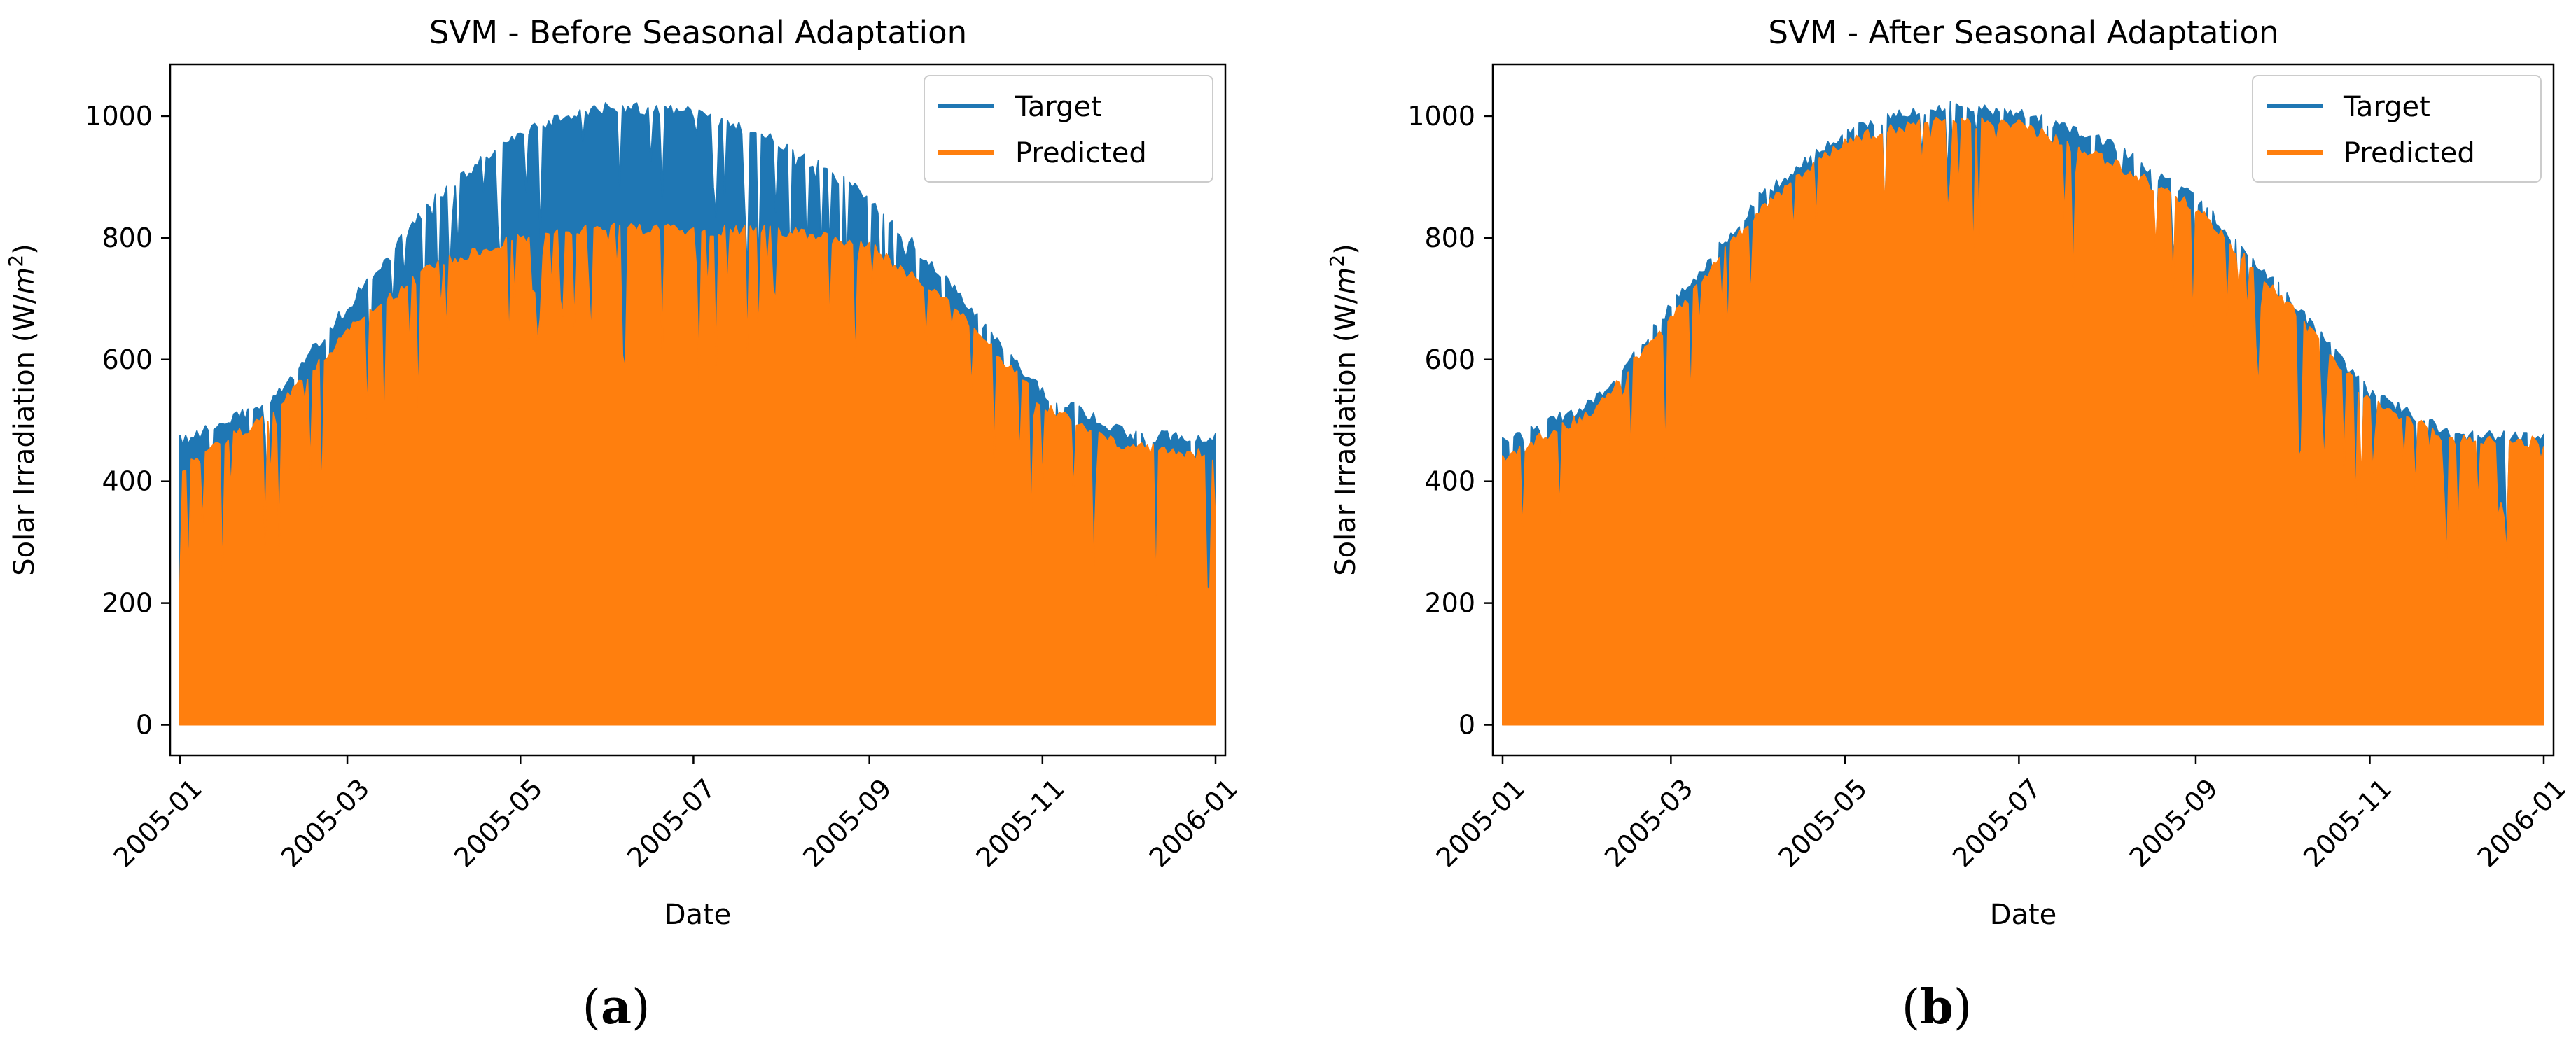  Describe the element at coordinates (2023, 33) in the screenshot. I see `chart-title: SVM - After Seasonal Adaptation` at that location.